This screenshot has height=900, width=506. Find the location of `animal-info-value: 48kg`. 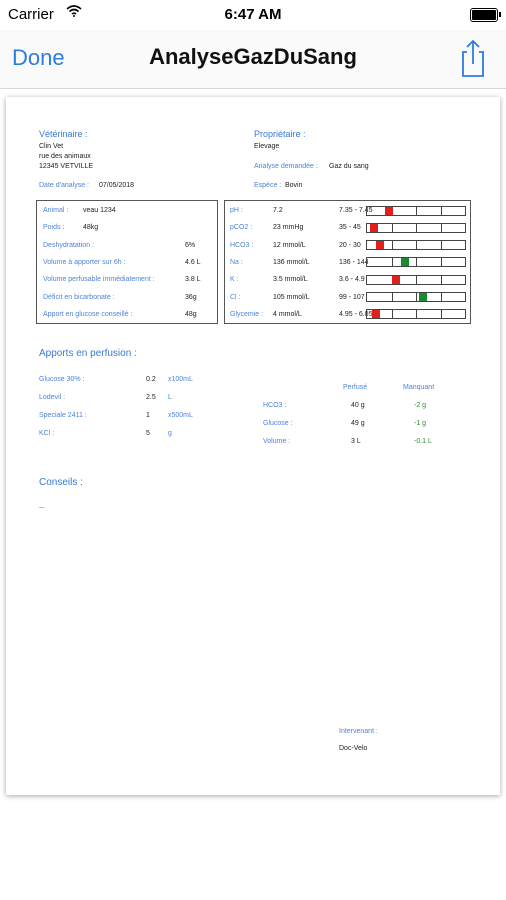

animal-info-value: 48kg is located at coordinates (91, 228).